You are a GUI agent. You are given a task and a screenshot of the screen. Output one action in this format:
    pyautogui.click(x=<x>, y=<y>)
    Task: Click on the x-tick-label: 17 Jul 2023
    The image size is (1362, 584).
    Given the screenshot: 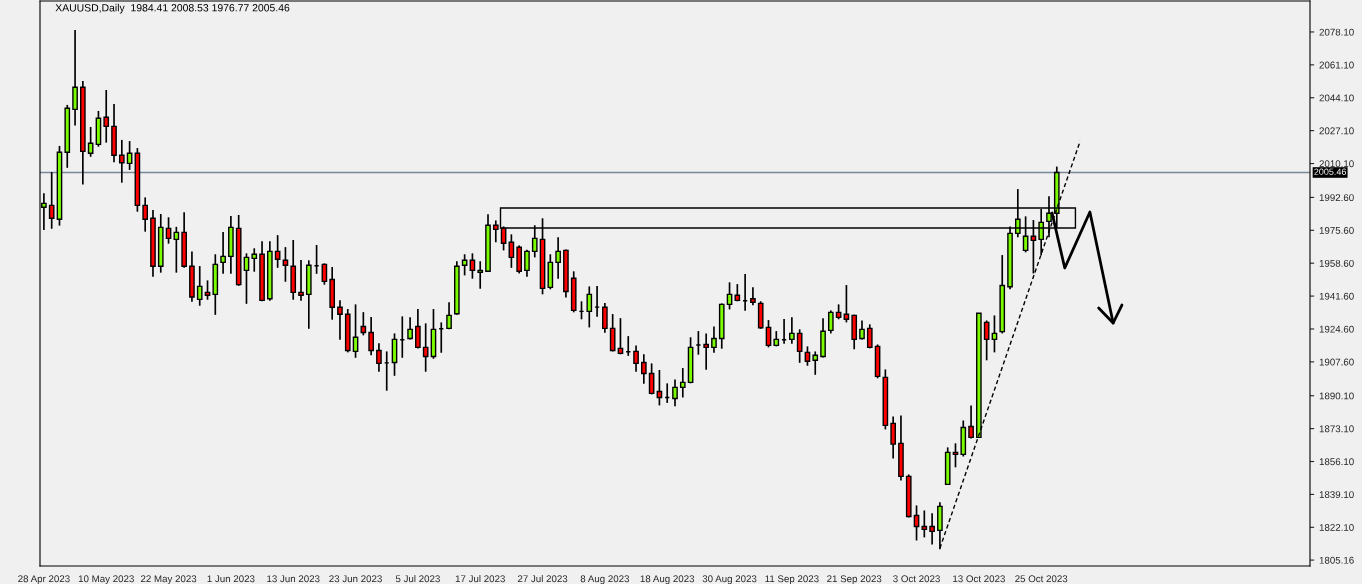 What is the action you would take?
    pyautogui.click(x=480, y=579)
    